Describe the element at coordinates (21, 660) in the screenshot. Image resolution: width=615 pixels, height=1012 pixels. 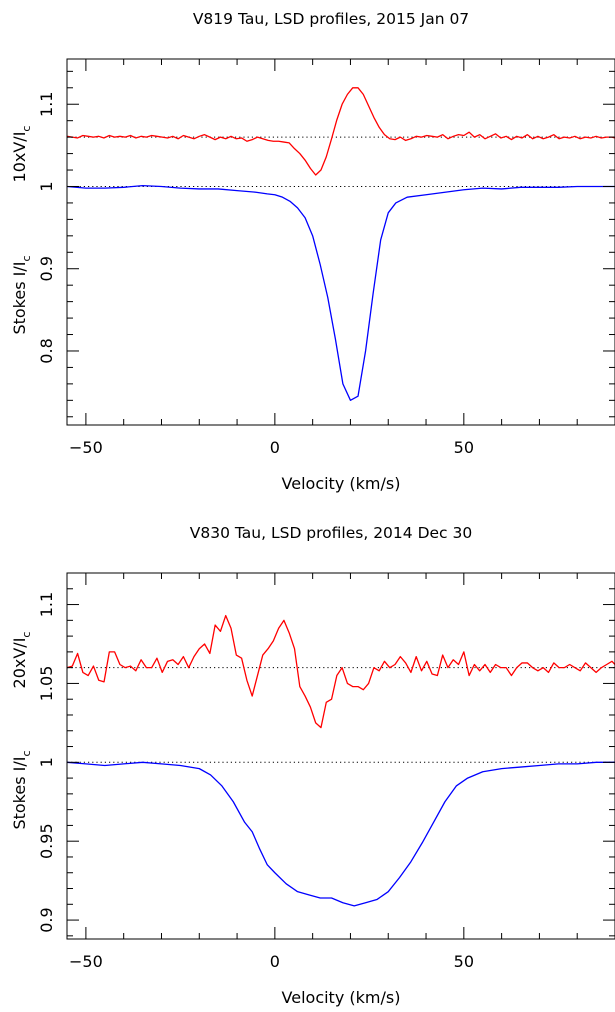
I see `y-axis-label-upper: 20xV/Ic` at that location.